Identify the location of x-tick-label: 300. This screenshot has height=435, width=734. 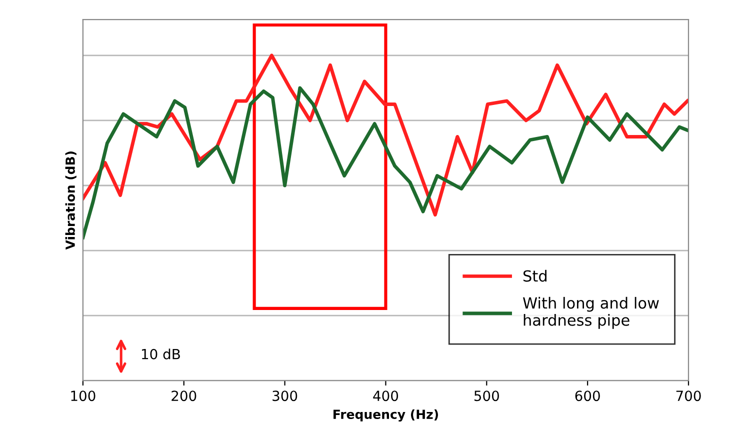
(285, 396).